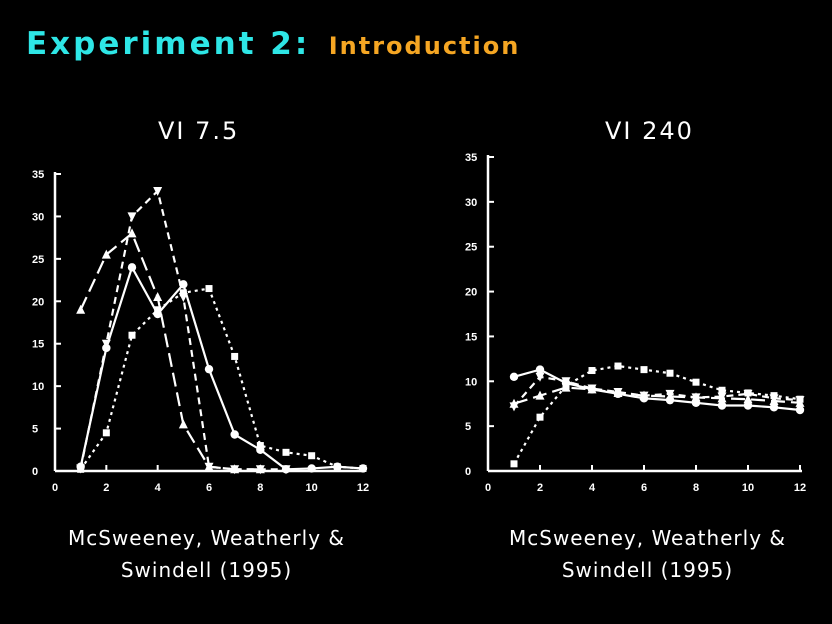 The image size is (832, 624). I want to click on chart1-x-tick-label: 6, so click(644, 488).